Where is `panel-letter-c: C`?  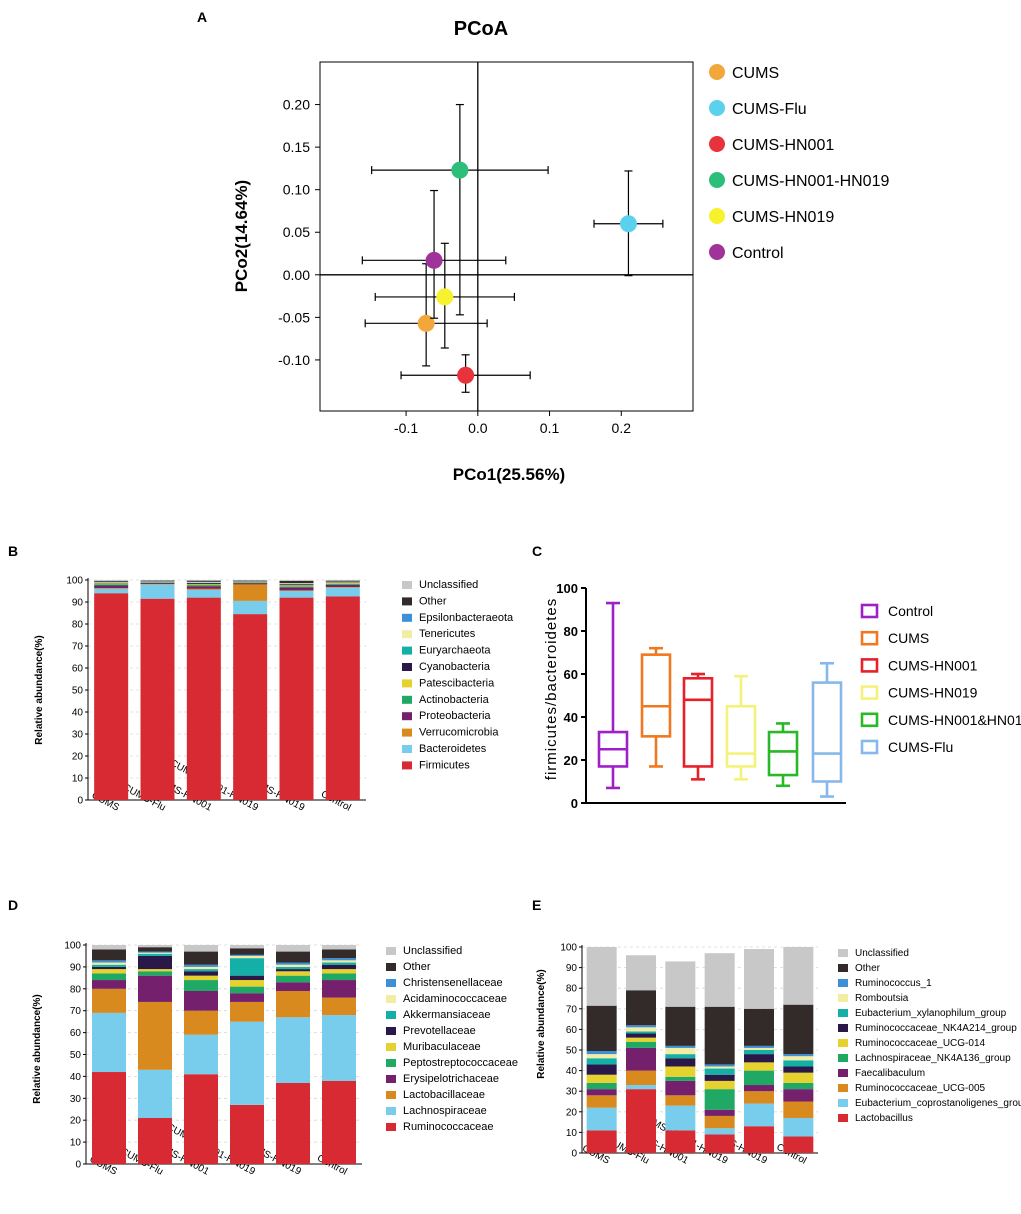
panel-letter-c: C is located at coordinates (537, 551).